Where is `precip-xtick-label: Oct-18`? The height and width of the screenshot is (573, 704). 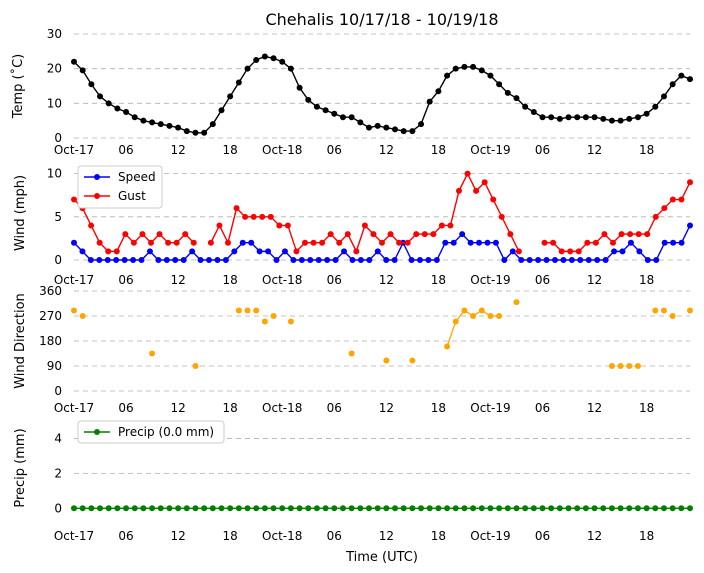
precip-xtick-label: Oct-18 is located at coordinates (282, 536).